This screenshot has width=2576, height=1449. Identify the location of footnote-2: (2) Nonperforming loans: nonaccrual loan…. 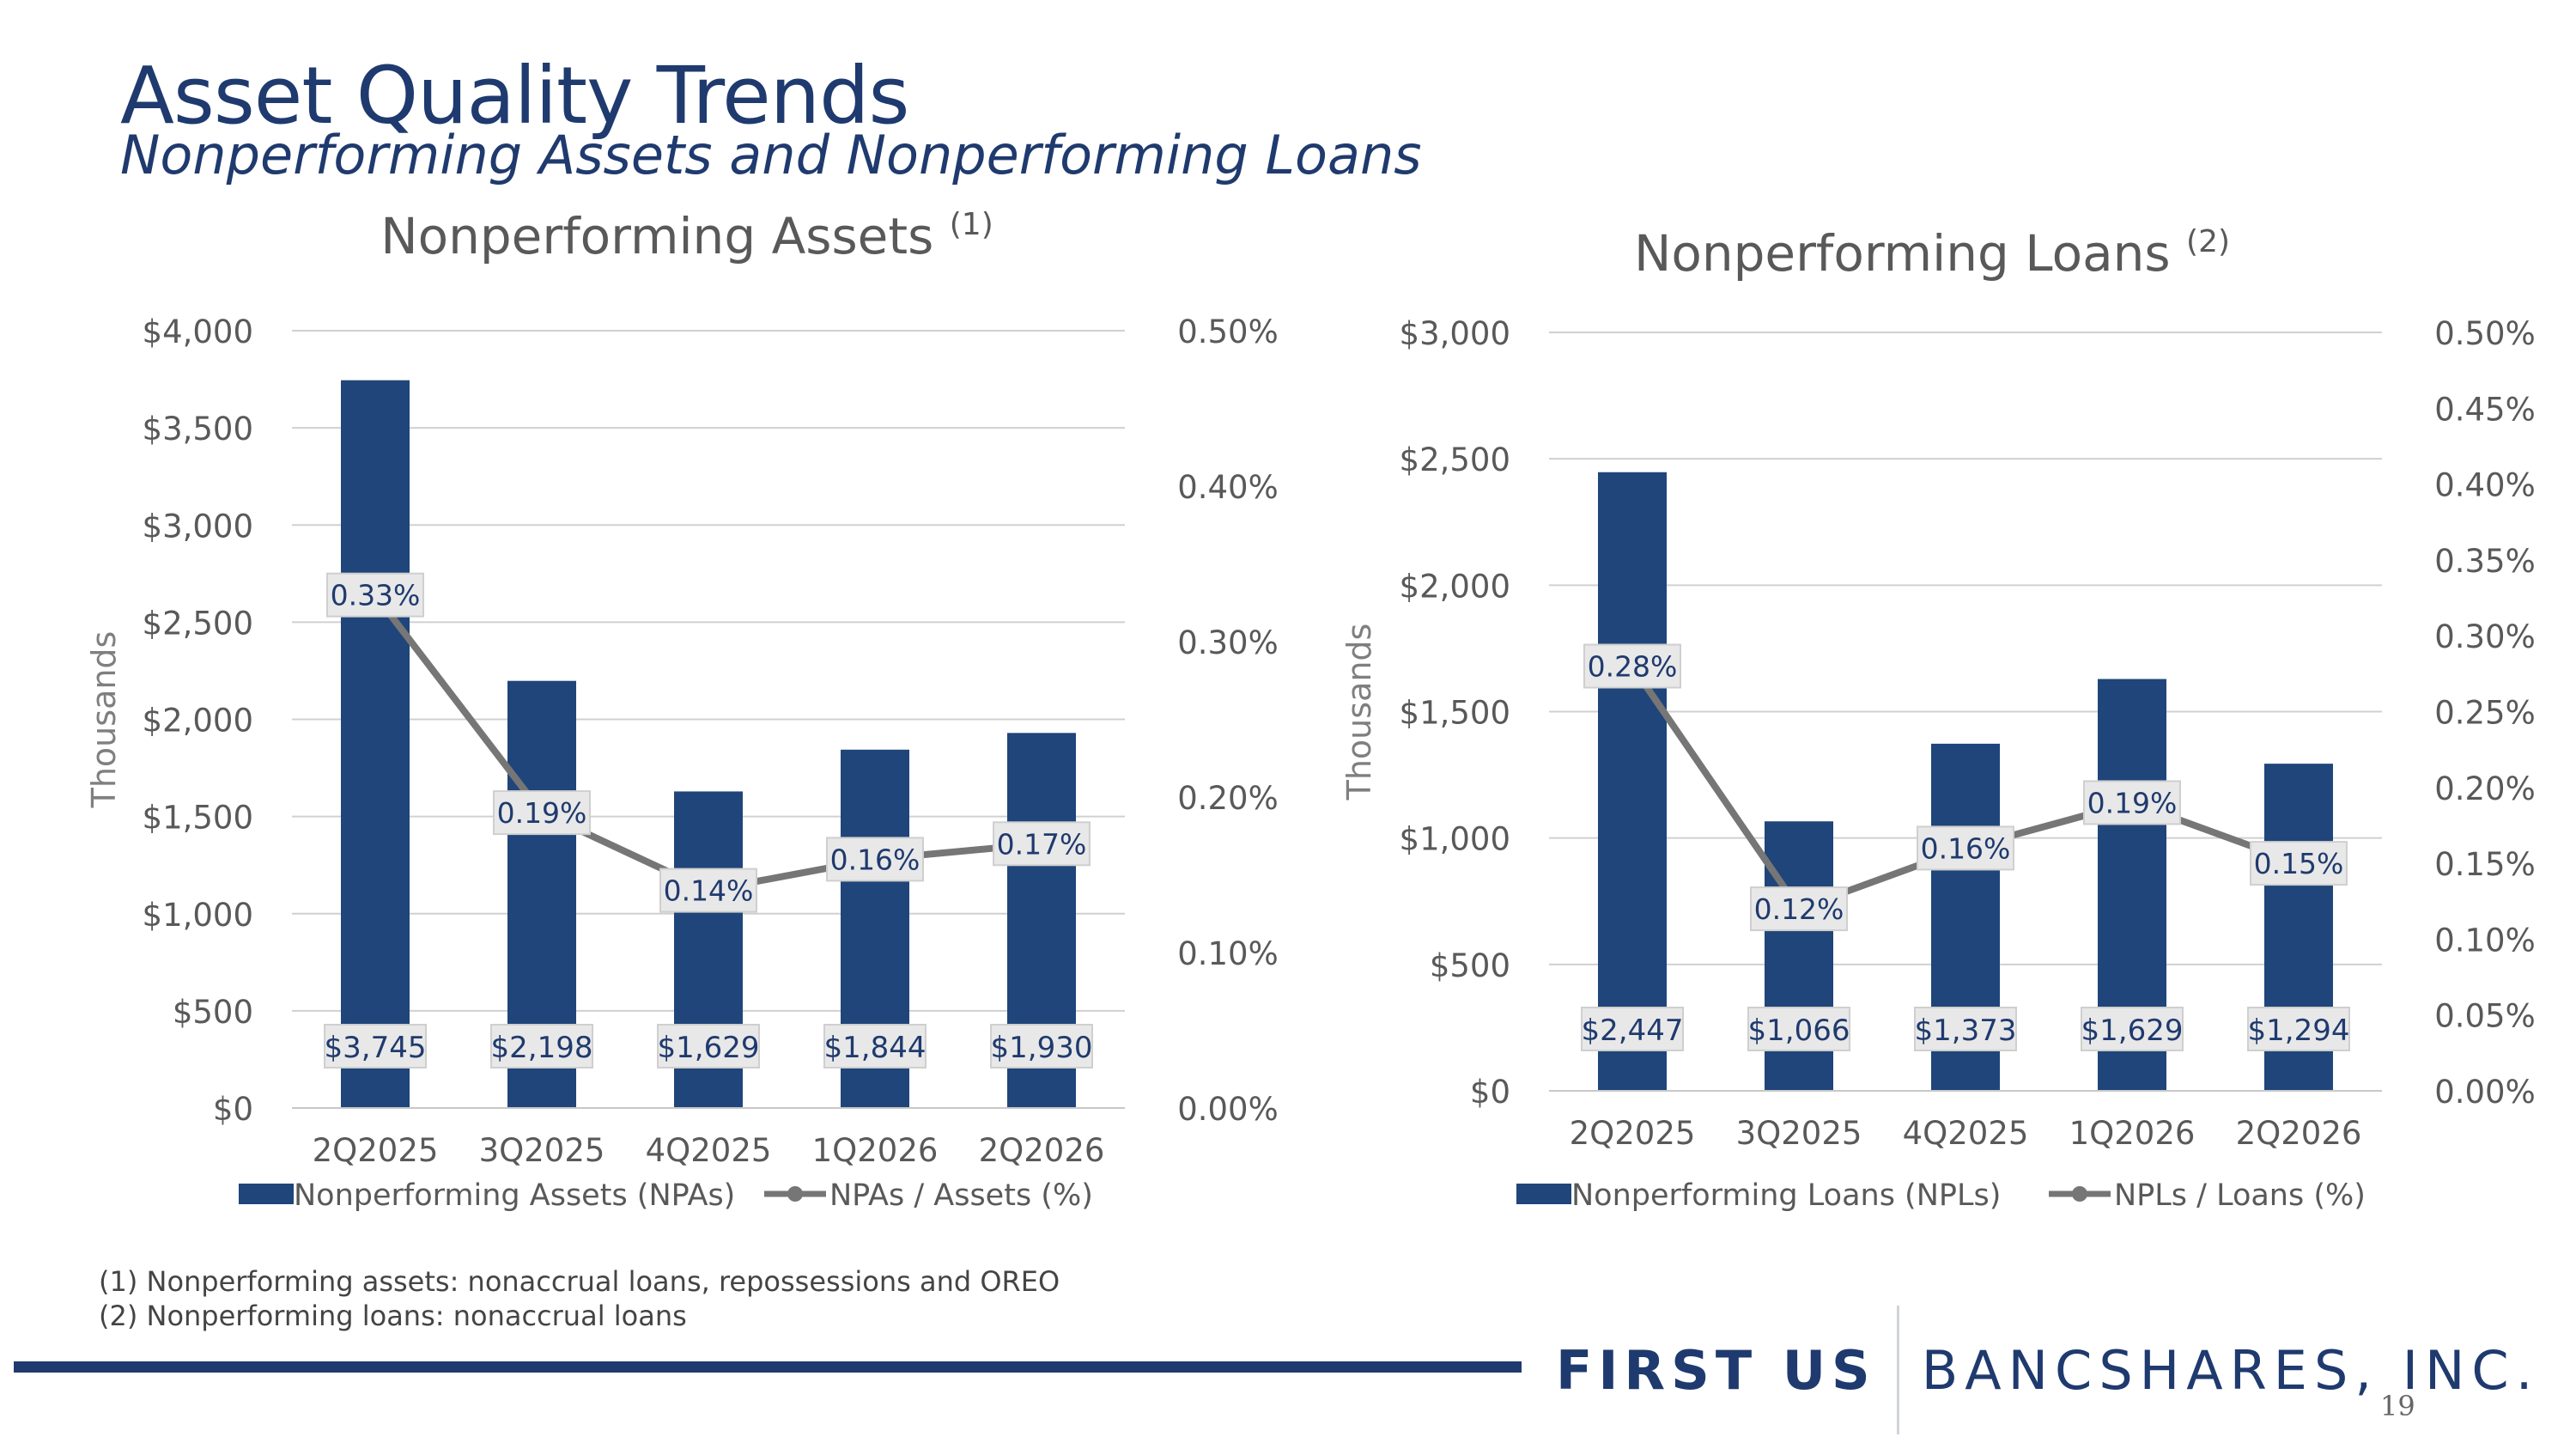
(393, 1316).